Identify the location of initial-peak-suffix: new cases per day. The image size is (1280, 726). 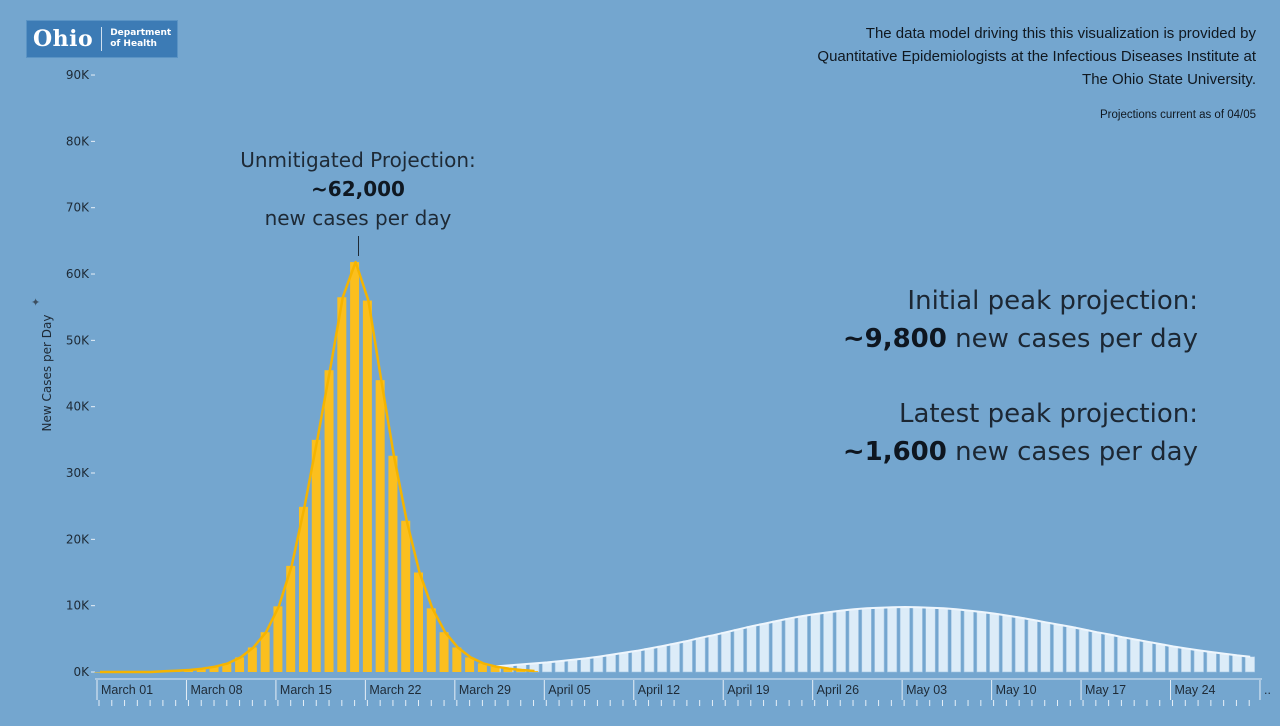
(1072, 339).